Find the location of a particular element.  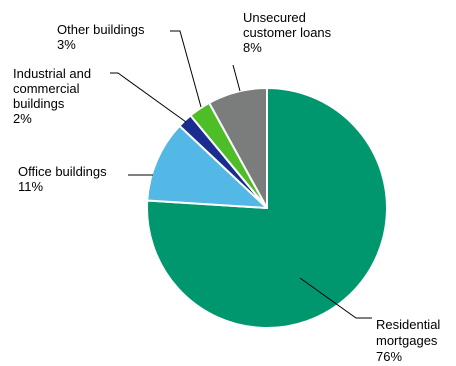

slice-label-line: buildings is located at coordinates (39, 103).